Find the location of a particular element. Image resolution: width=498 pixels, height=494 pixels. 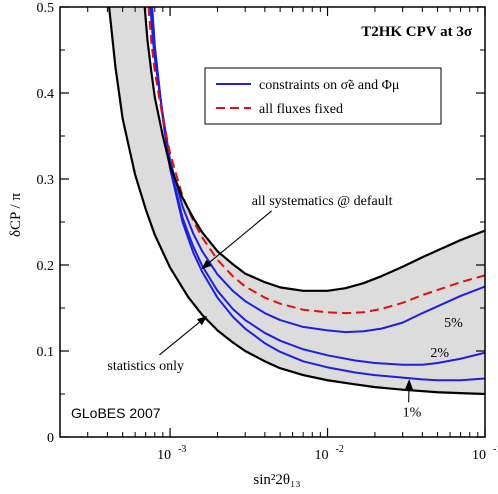

y-tick-label: 0.2 is located at coordinates (46, 266).